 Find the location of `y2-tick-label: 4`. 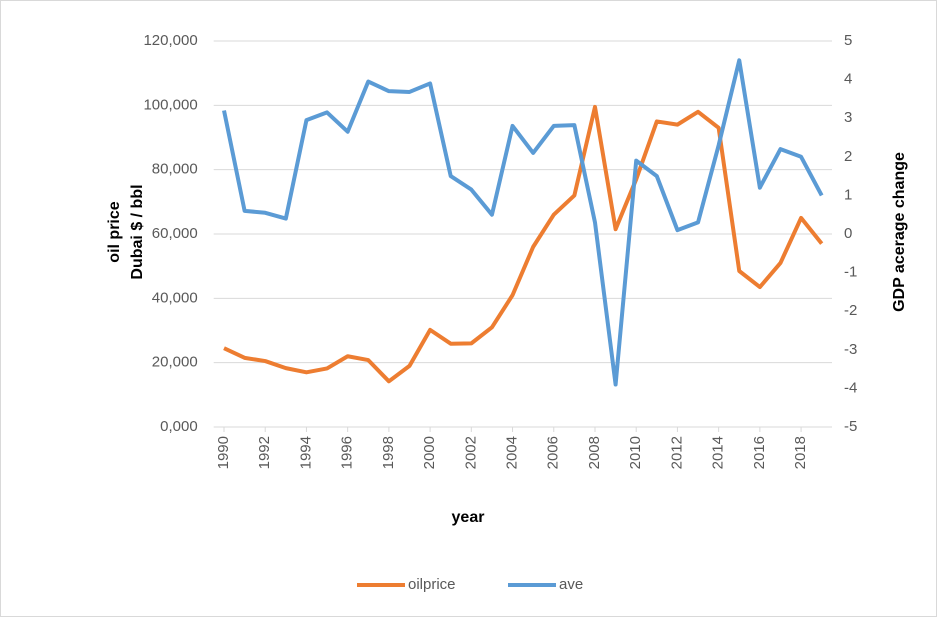

y2-tick-label: 4 is located at coordinates (848, 79).